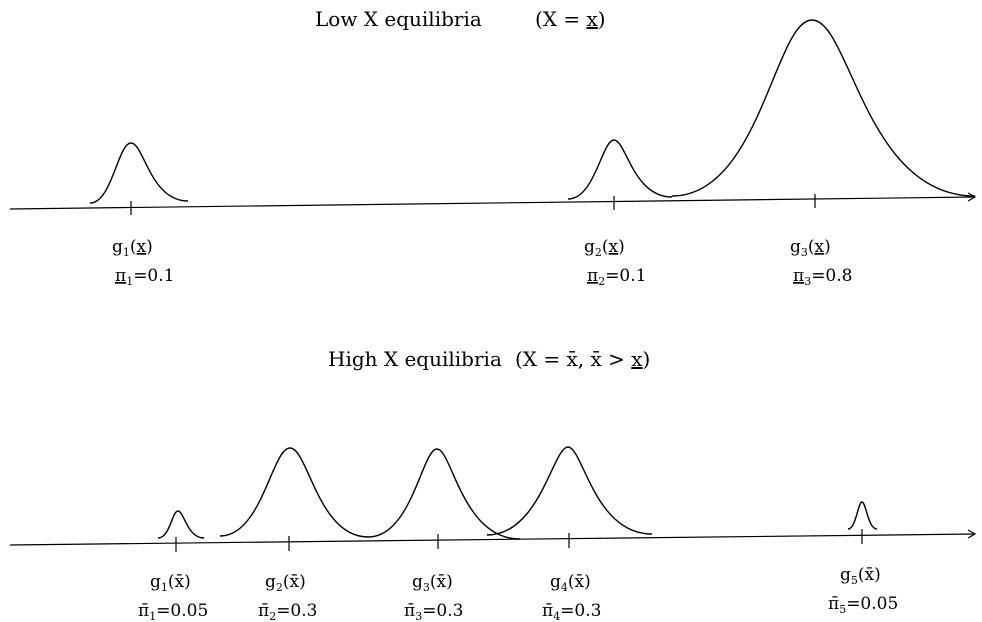  I want to click on svg-text: π2=0.1, so click(616, 277).